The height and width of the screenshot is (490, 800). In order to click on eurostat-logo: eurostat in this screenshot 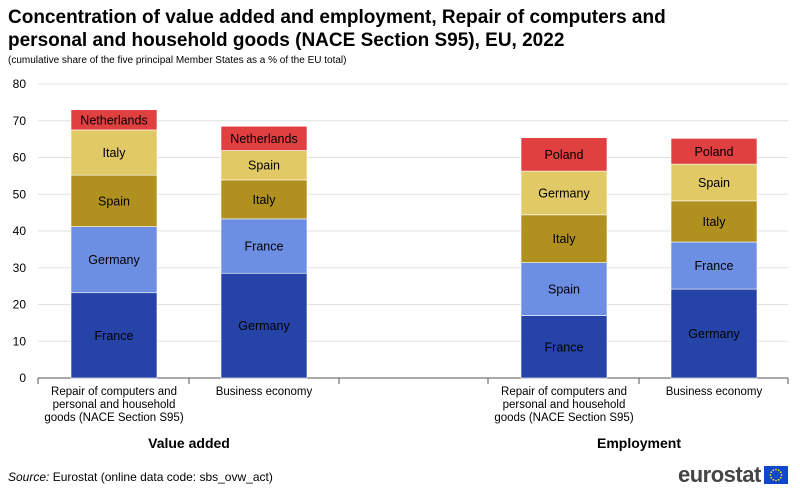, I will do `click(733, 475)`.